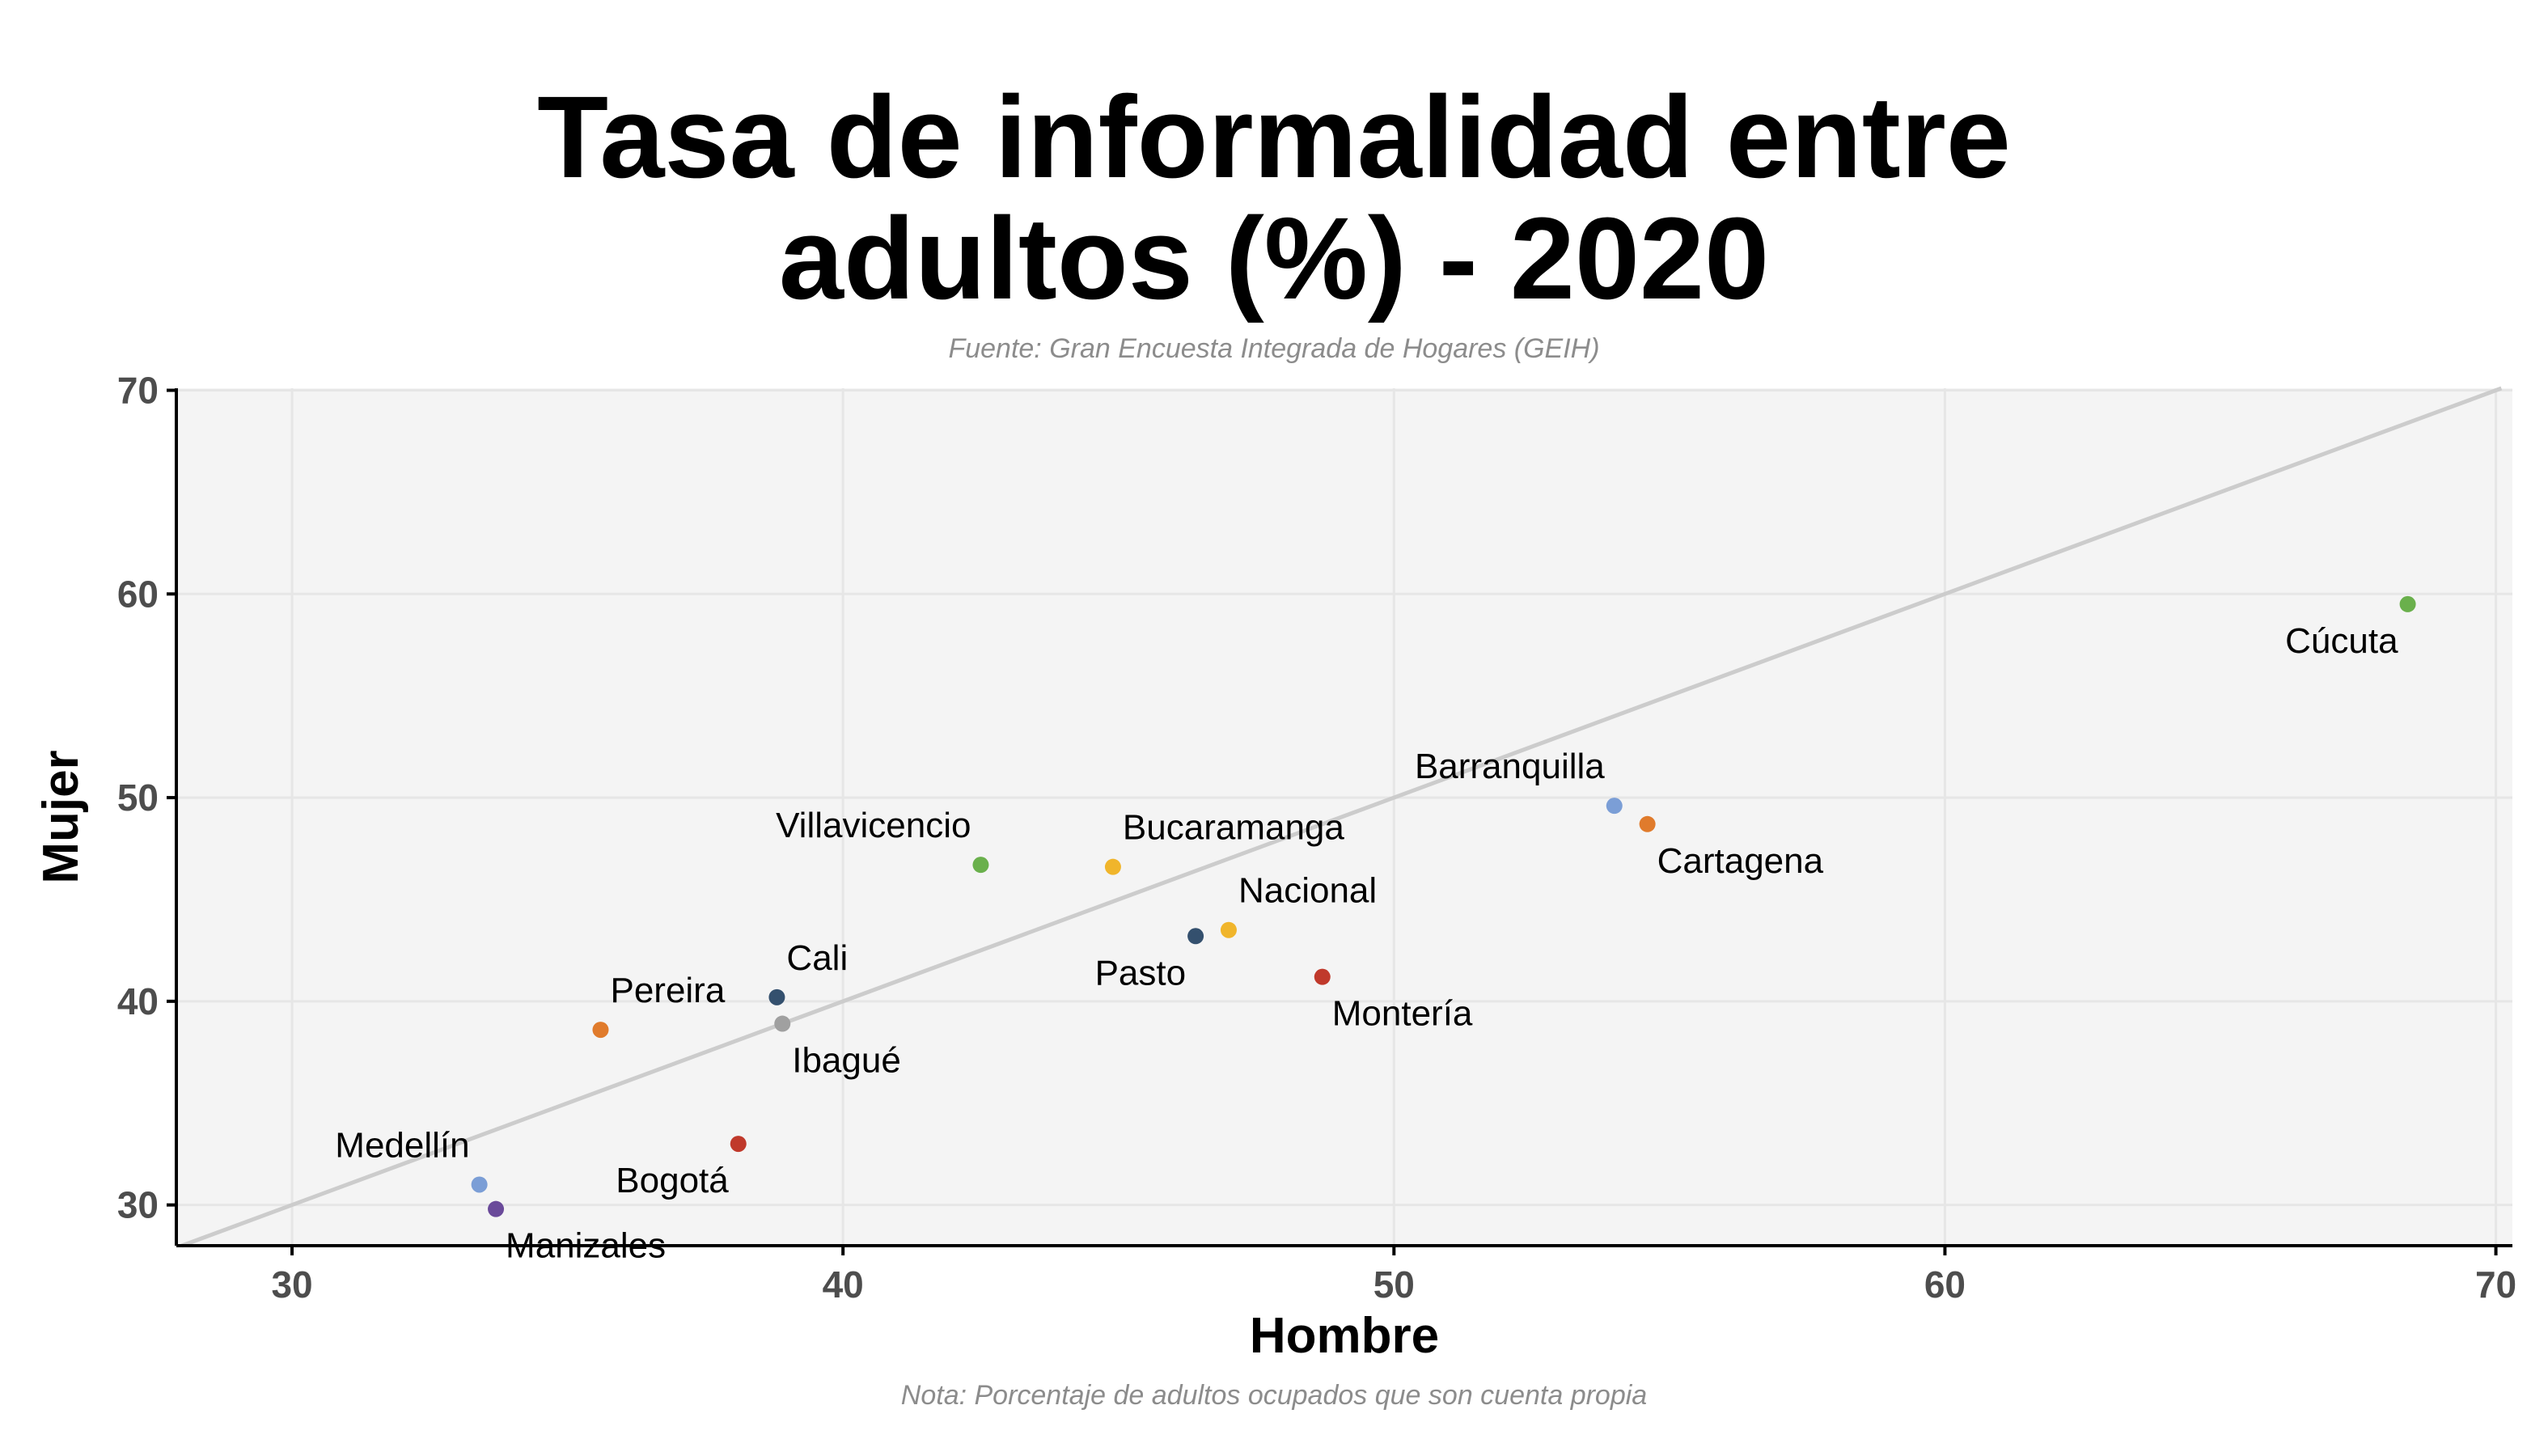  Describe the element at coordinates (138, 798) in the screenshot. I see `y-tick-label: 50` at that location.